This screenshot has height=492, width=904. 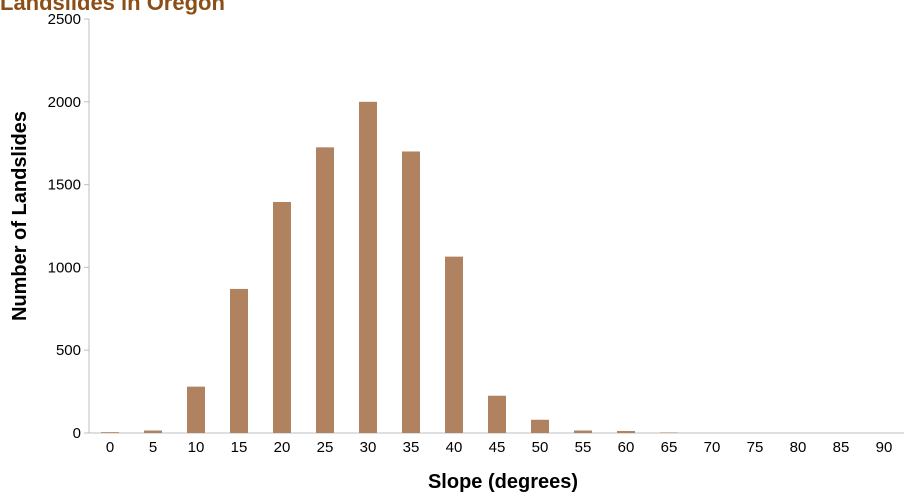 What do you see at coordinates (110, 447) in the screenshot?
I see `x-tick-label: 0` at bounding box center [110, 447].